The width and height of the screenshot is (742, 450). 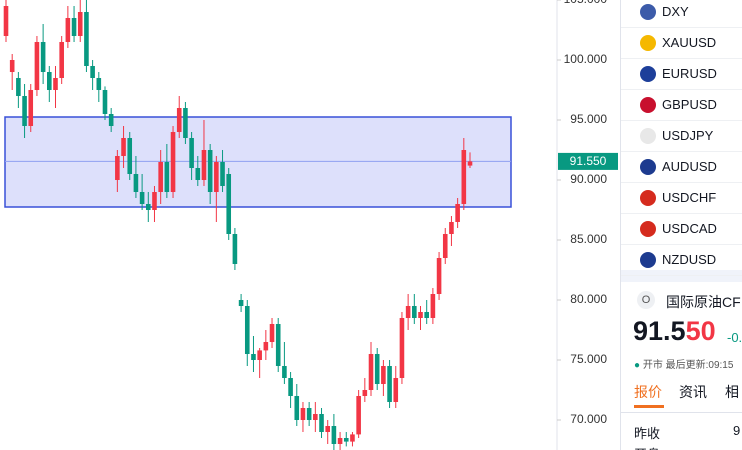 I want to click on y-tick-label: 85.000, so click(x=588, y=239).